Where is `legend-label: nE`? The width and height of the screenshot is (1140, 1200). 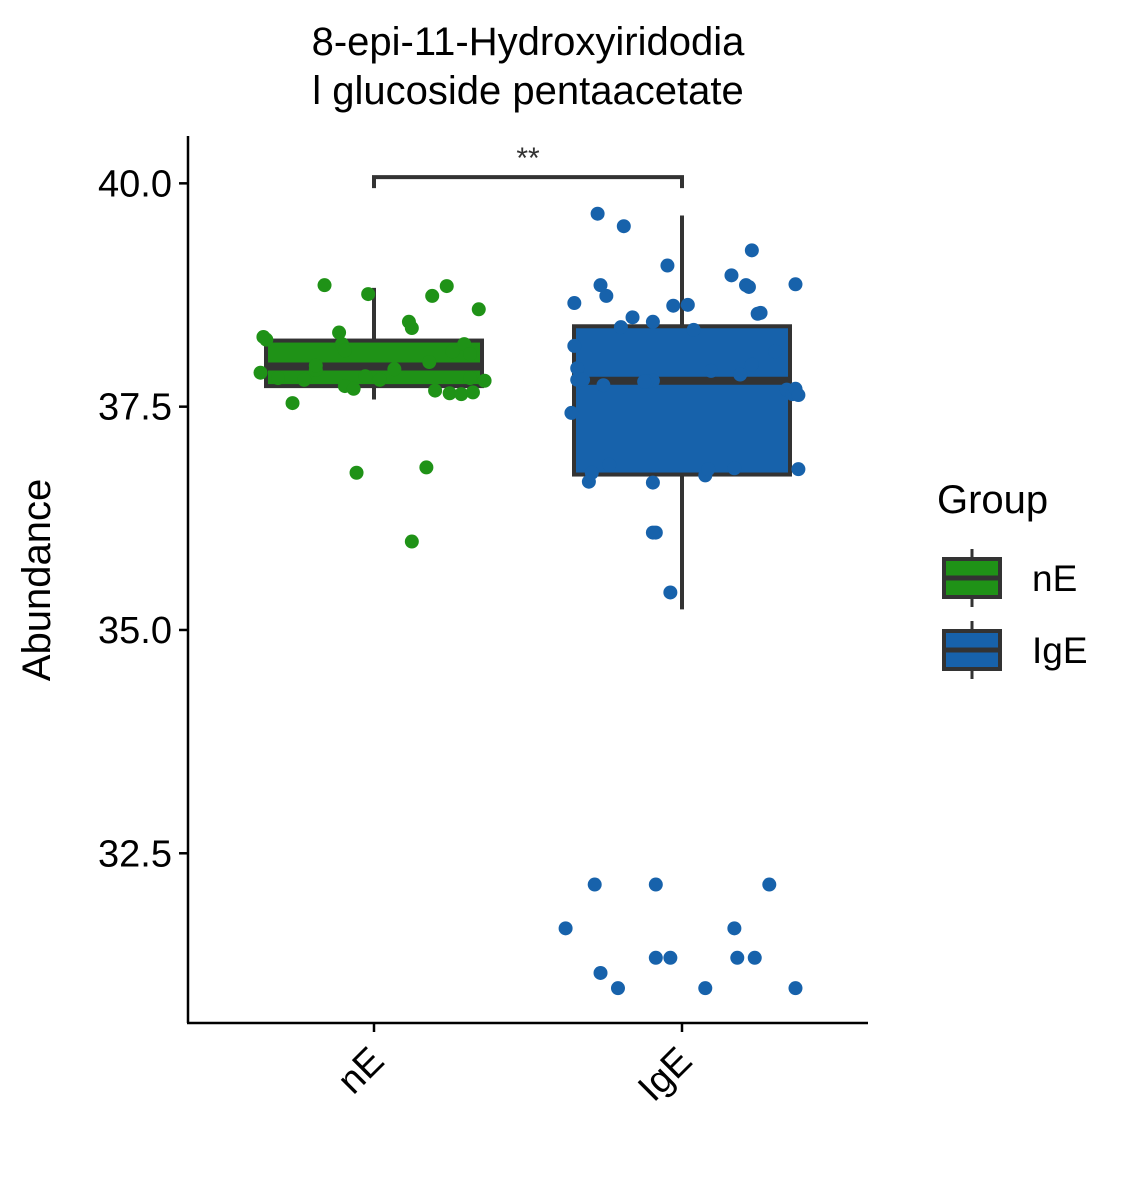
legend-label: nE is located at coordinates (1054, 578).